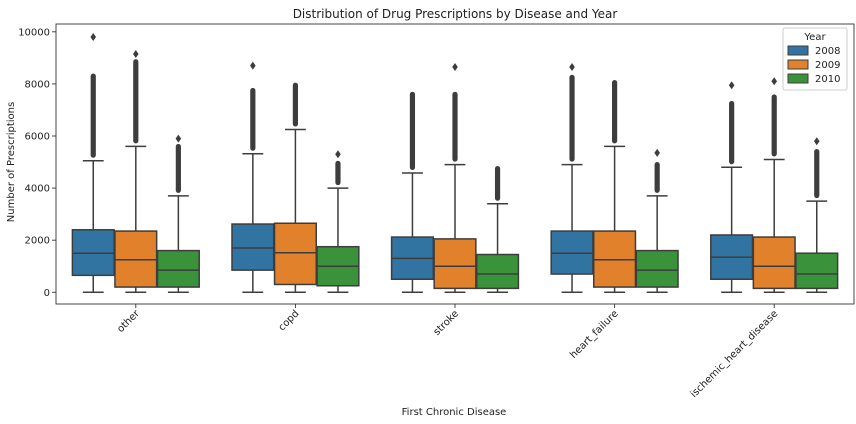  I want to click on box-copd-2010, so click(338, 222).